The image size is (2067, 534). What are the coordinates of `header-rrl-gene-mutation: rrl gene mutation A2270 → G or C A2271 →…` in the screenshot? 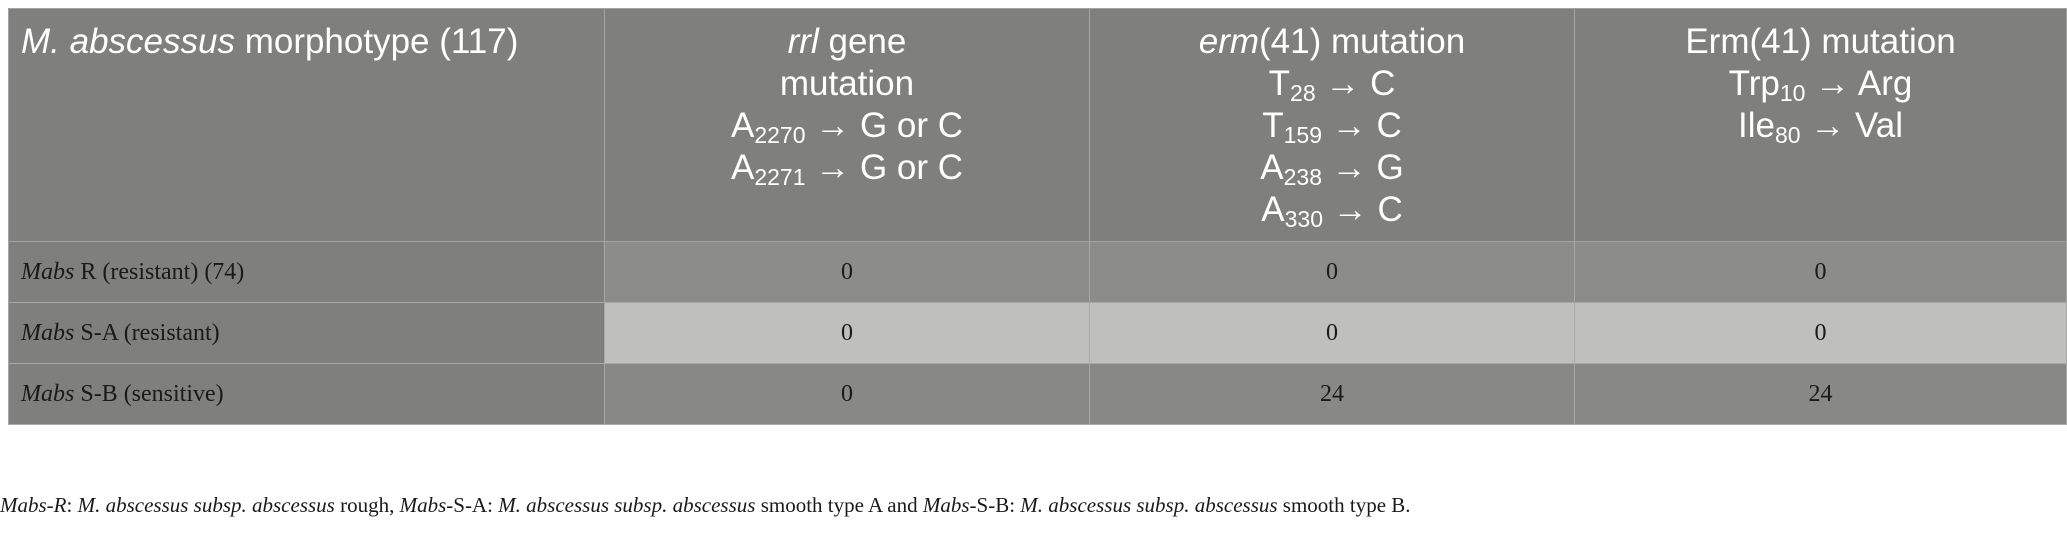 It's located at (847, 125).